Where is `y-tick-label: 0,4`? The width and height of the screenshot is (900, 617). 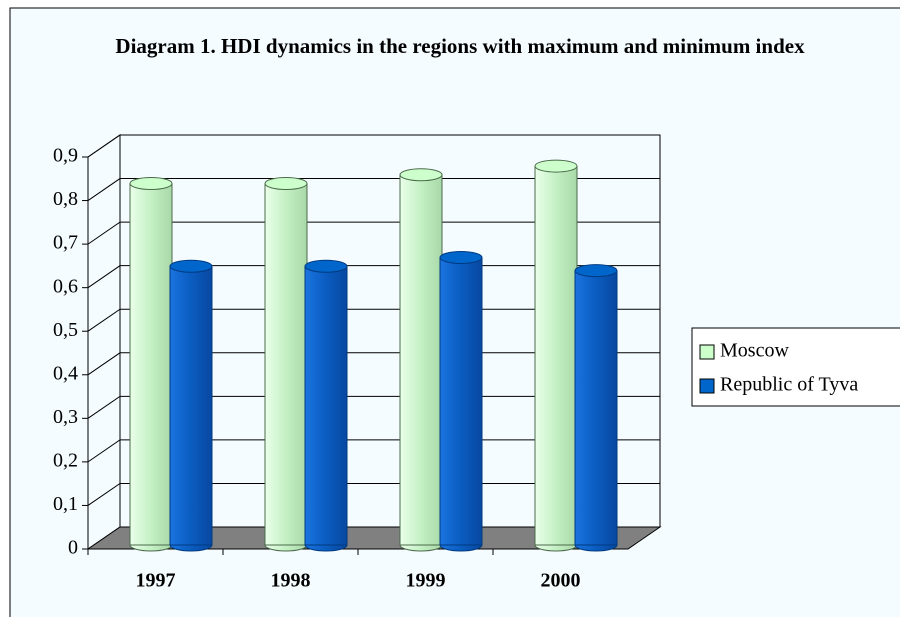 y-tick-label: 0,4 is located at coordinates (65, 373).